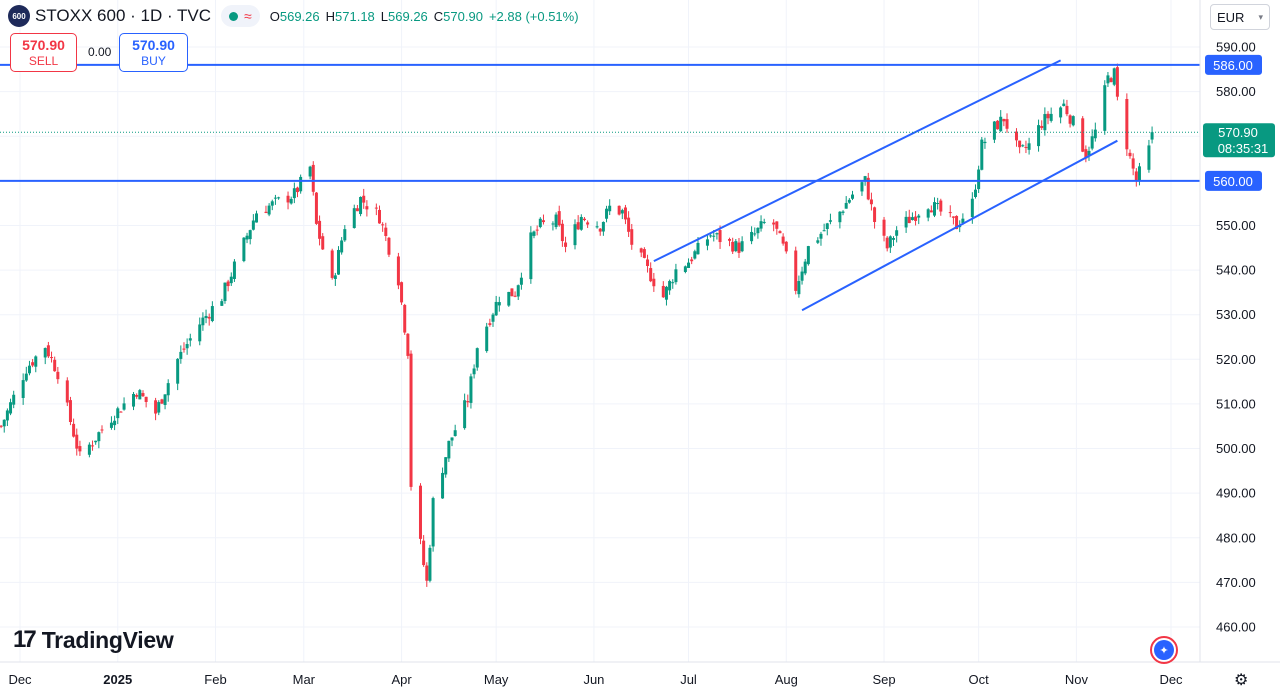  I want to click on sell-button: 570.90 SELL, so click(43, 52).